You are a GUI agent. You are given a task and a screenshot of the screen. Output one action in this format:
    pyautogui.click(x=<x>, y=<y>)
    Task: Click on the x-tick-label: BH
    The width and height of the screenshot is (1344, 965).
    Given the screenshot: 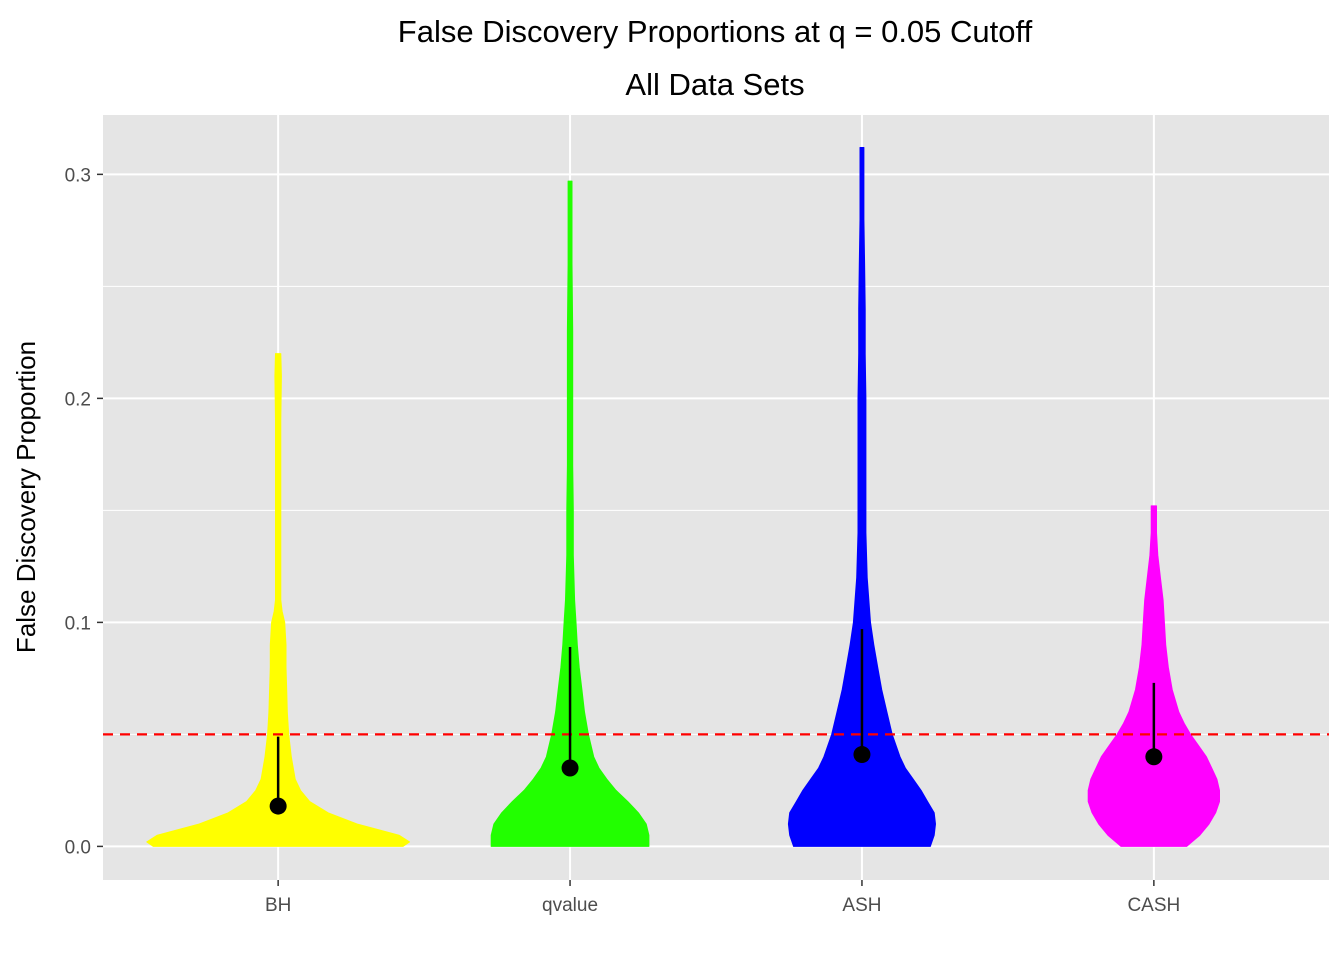 What is the action you would take?
    pyautogui.click(x=278, y=905)
    